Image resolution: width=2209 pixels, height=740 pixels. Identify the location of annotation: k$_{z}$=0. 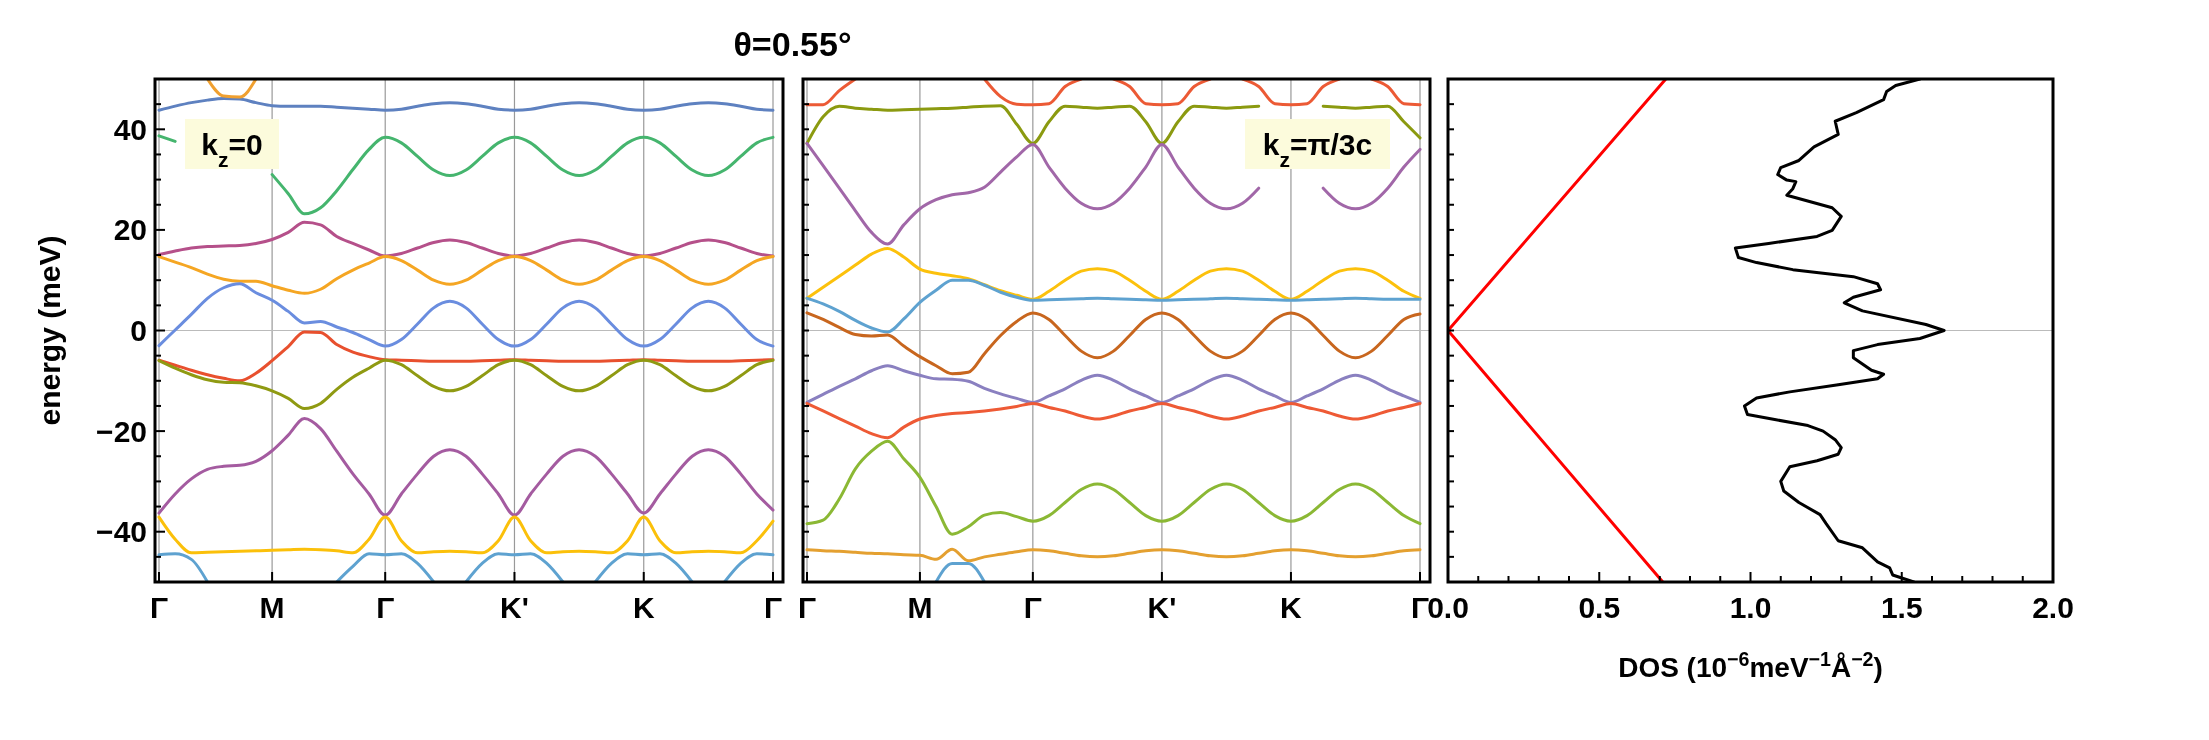
(232, 149).